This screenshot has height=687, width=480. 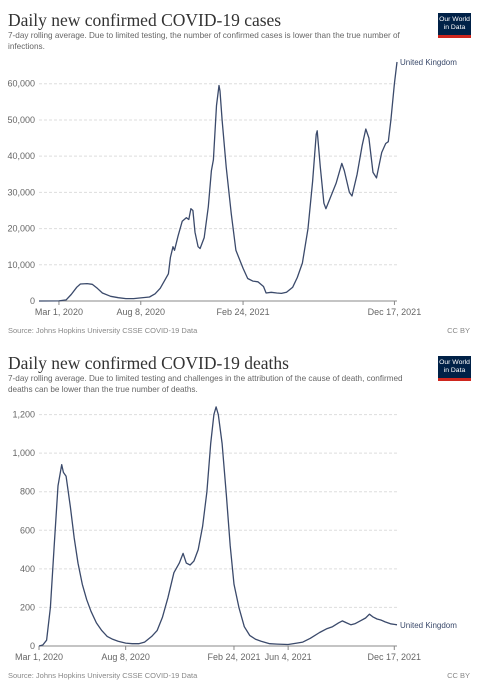 I want to click on y-tick-label: 30,000, so click(x=21, y=192).